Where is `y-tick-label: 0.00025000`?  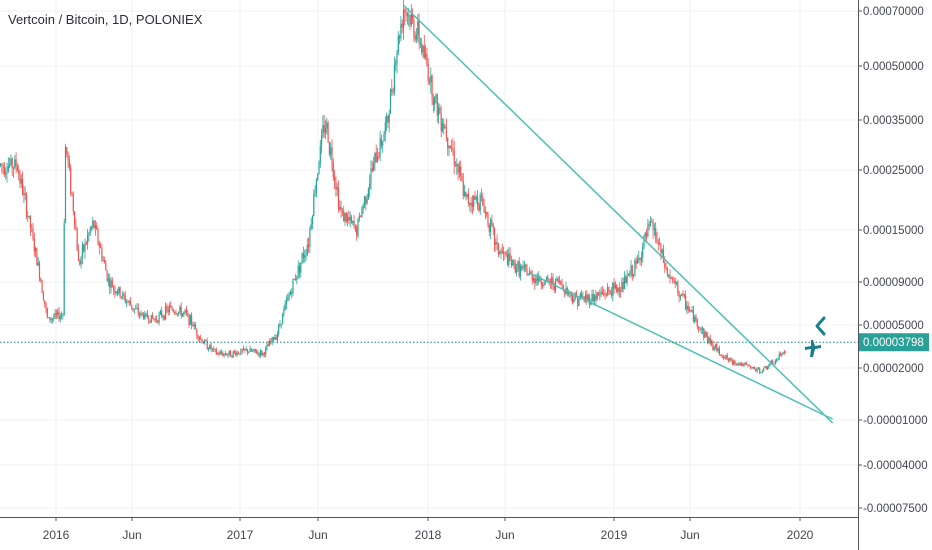 y-tick-label: 0.00025000 is located at coordinates (893, 171).